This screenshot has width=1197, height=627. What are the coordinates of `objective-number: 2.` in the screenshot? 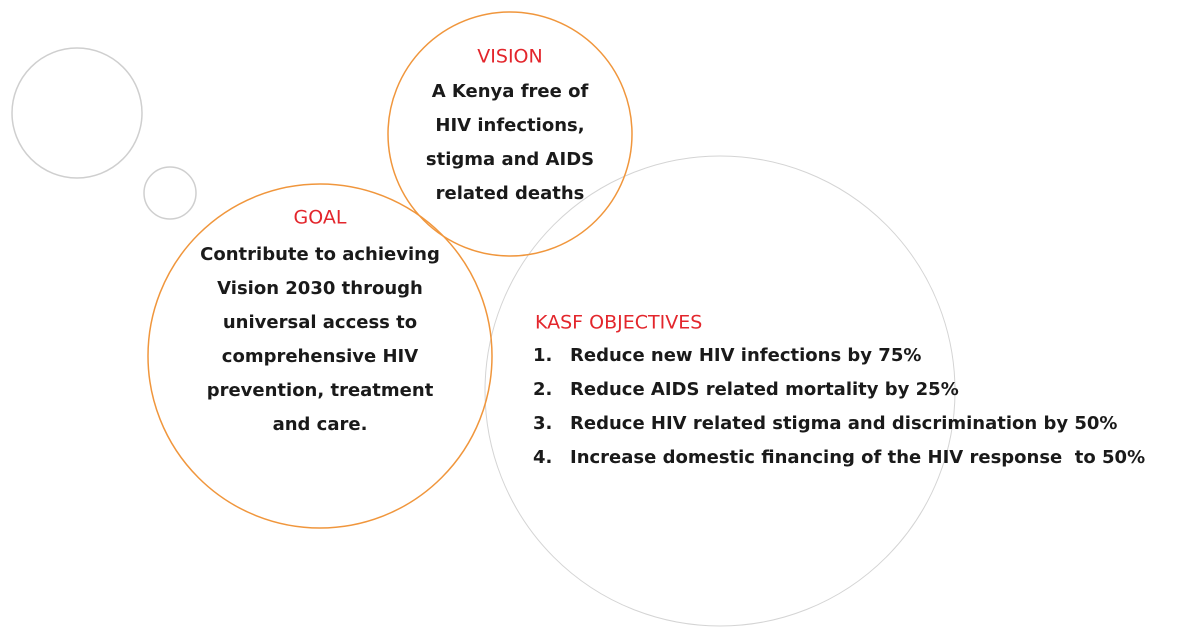 It's located at (542, 389).